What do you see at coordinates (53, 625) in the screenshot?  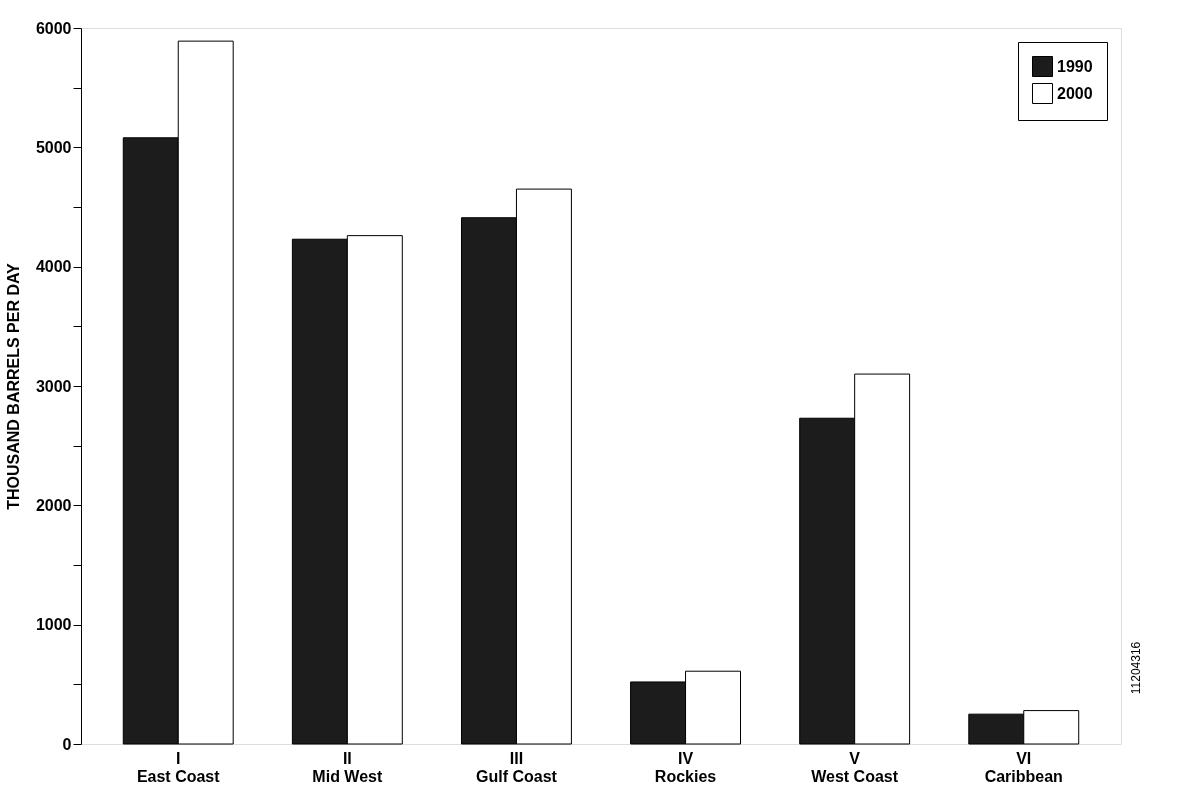 I see `y-tick-label: 1000` at bounding box center [53, 625].